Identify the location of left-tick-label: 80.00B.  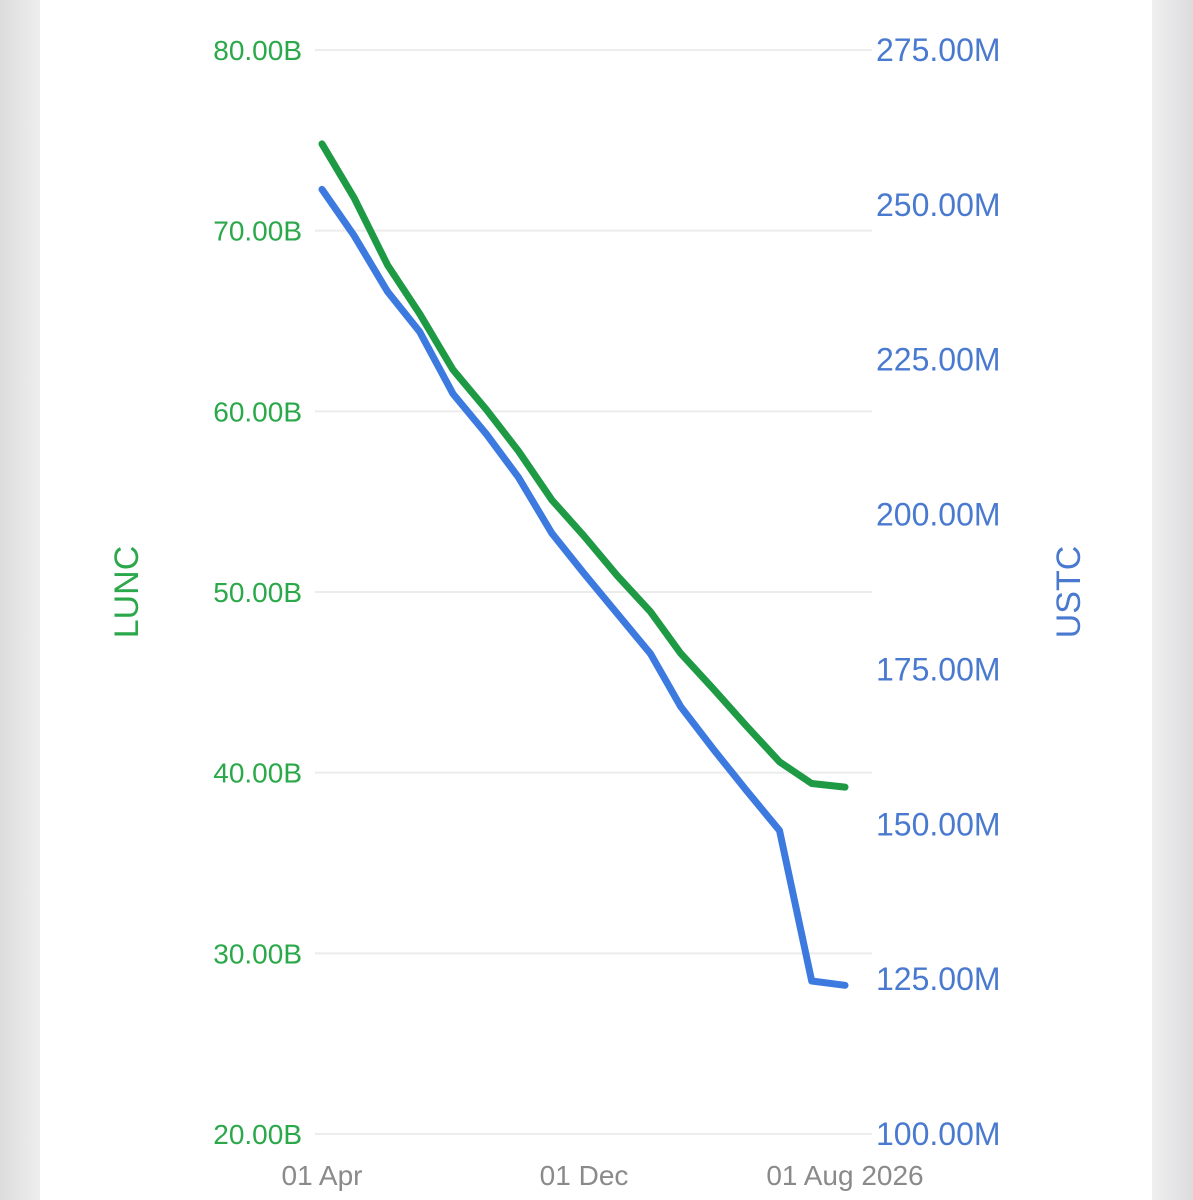
(257, 50).